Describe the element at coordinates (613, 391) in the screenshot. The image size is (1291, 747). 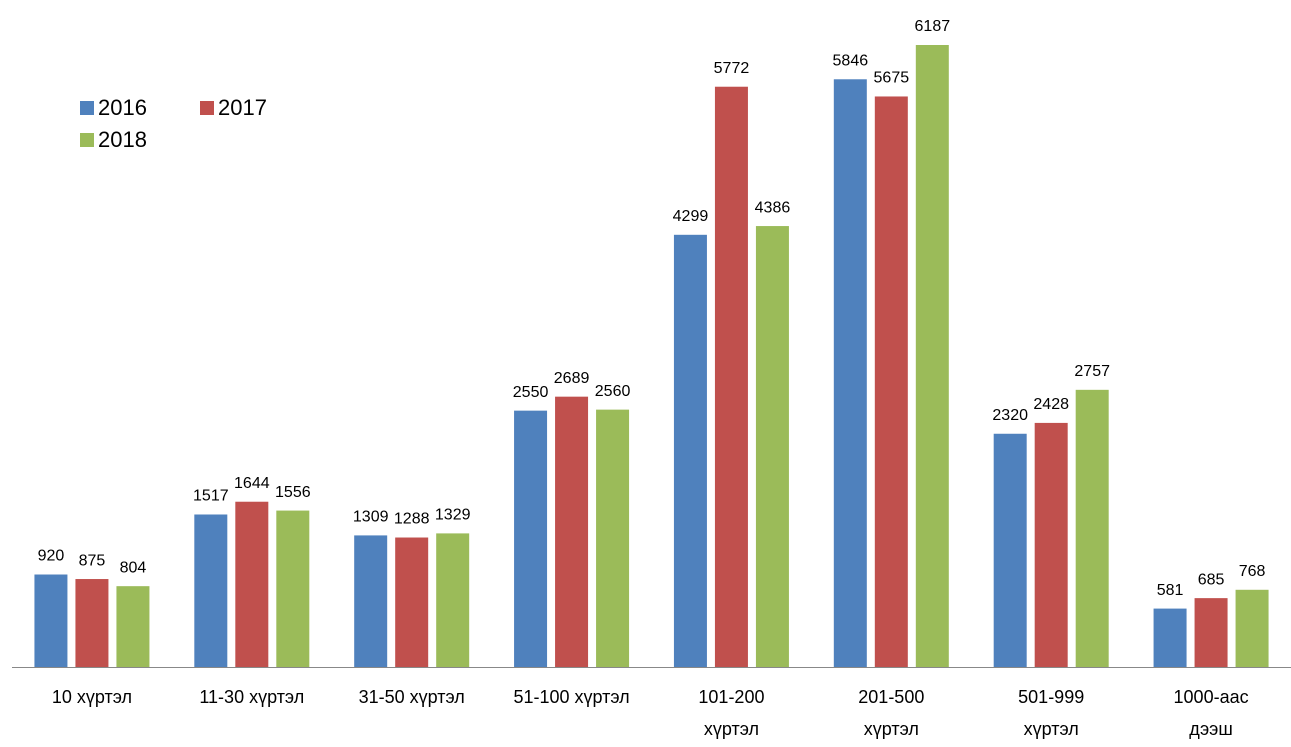
I see `data-label: 2560` at that location.